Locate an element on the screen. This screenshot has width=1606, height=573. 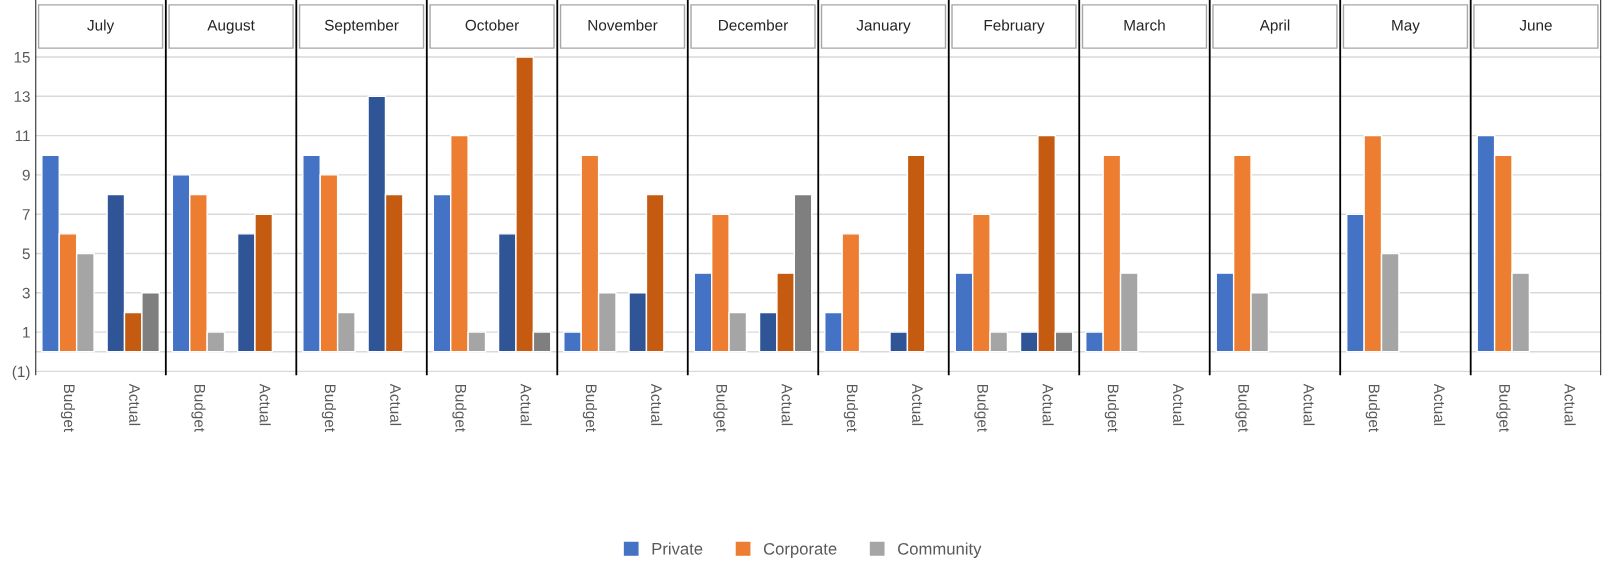
annotation: May is located at coordinates (1406, 26).